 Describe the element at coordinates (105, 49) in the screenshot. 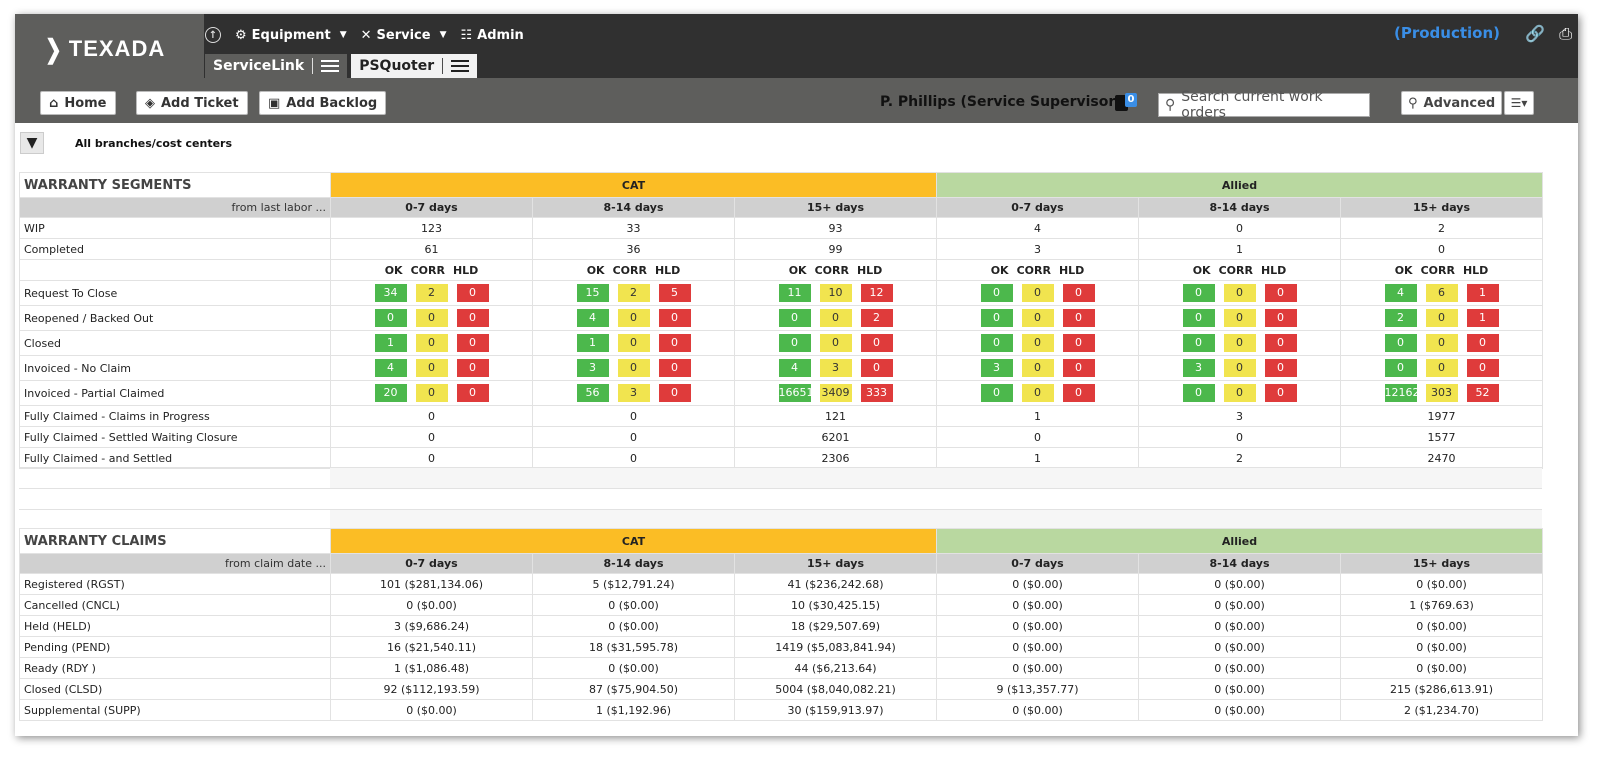

I see `texada-logo: ❯ TEXADA` at that location.